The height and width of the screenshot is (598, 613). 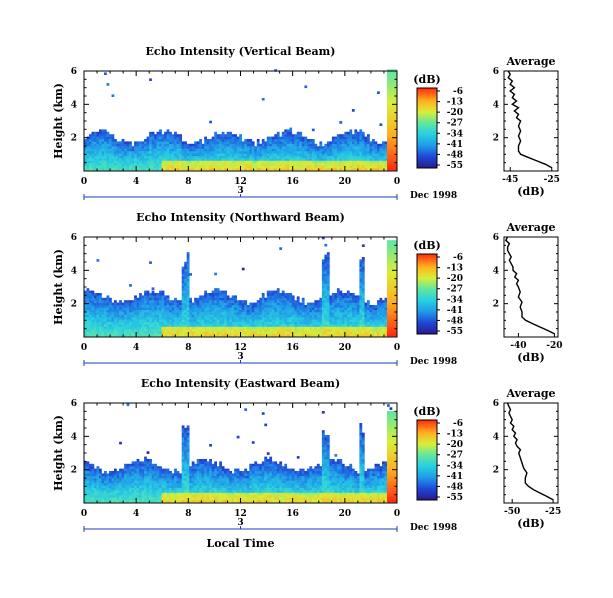 What do you see at coordinates (530, 119) in the screenshot?
I see `average-profile-line` at bounding box center [530, 119].